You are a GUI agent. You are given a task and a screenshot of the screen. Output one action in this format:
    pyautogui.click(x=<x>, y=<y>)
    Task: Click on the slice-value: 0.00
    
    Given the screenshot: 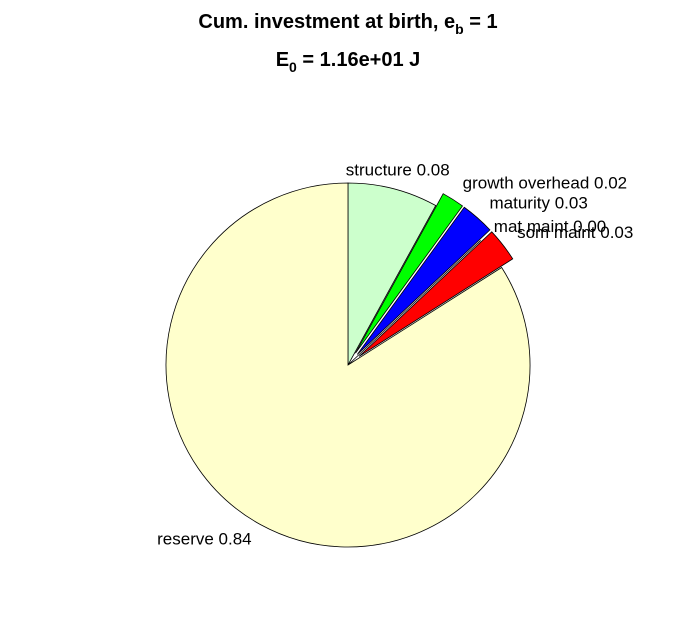 What is the action you would take?
    pyautogui.click(x=589, y=227)
    